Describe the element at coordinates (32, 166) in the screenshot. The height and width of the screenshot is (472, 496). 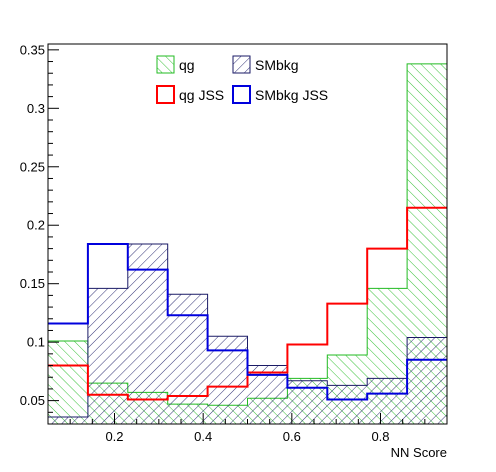
I see `y-tick-label: 0.25` at that location.